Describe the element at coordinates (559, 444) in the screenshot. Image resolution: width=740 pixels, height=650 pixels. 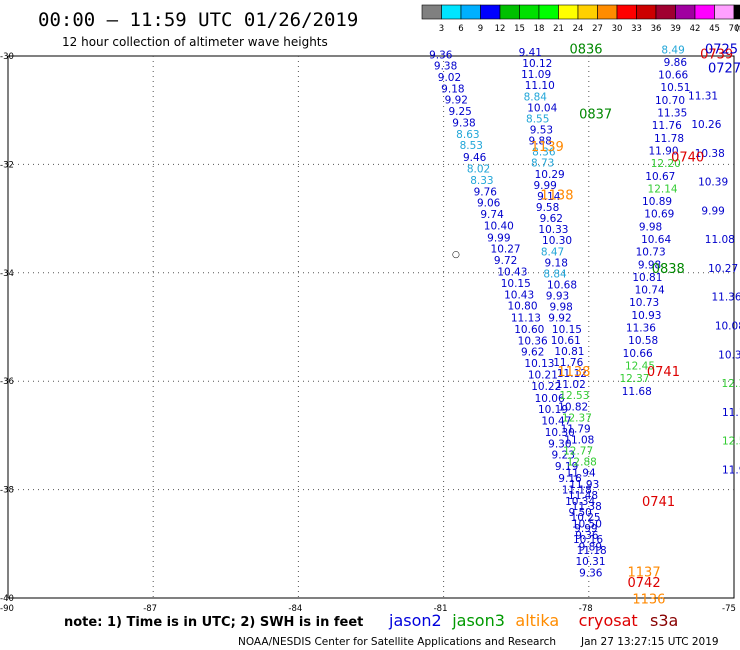
I see `swh-value: 9.30` at that location.